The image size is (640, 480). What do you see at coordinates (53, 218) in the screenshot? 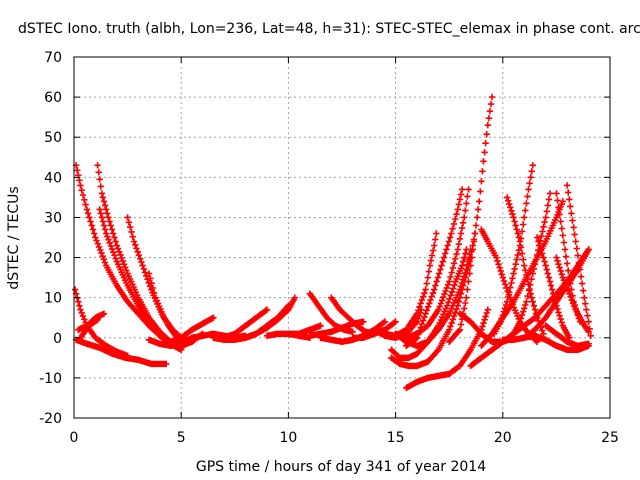
I see `y-tick-label: 30` at bounding box center [53, 218].